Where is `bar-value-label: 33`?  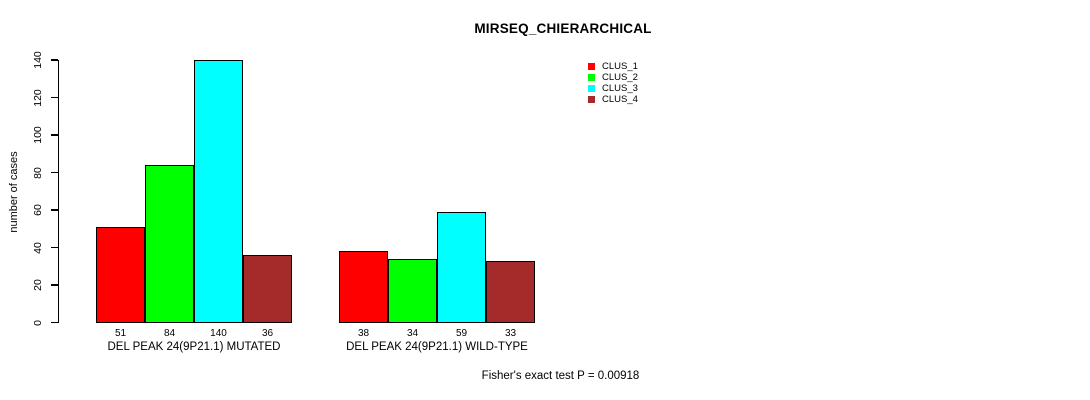
bar-value-label: 33 is located at coordinates (510, 333).